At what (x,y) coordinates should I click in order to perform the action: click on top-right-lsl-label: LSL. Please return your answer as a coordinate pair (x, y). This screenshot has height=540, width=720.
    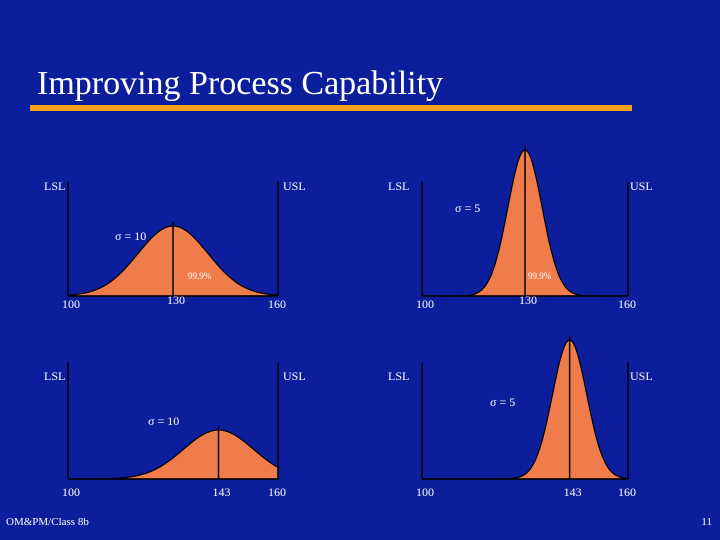
    Looking at the image, I should click on (398, 186).